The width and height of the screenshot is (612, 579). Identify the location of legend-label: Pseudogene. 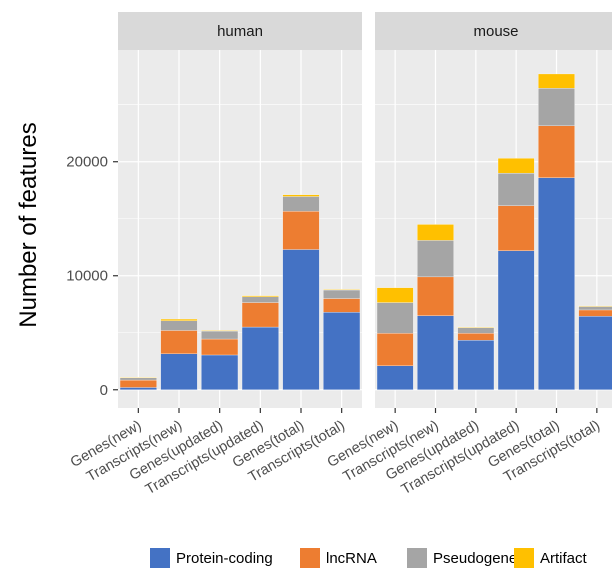
(475, 558).